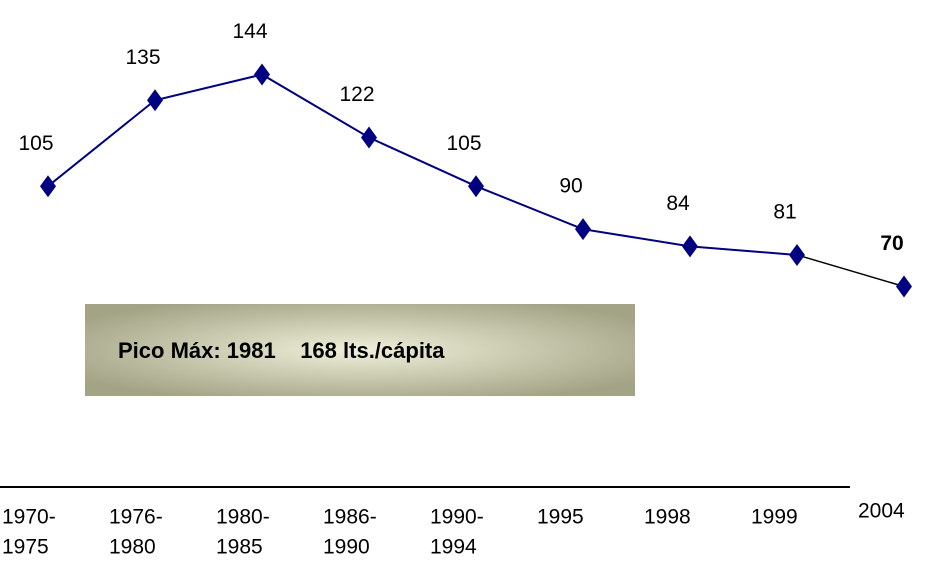 This screenshot has height=562, width=944. I want to click on annotation-box, so click(360, 350).